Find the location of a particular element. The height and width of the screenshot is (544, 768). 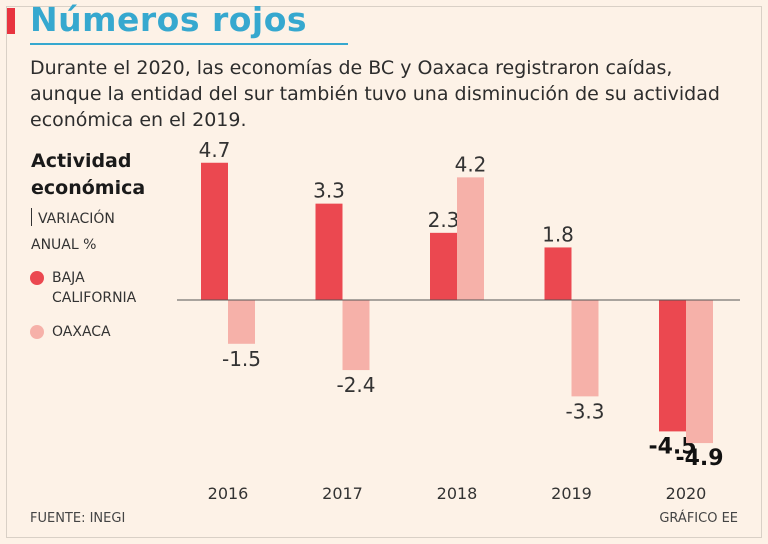

side-title: Actividad económica is located at coordinates (88, 175).